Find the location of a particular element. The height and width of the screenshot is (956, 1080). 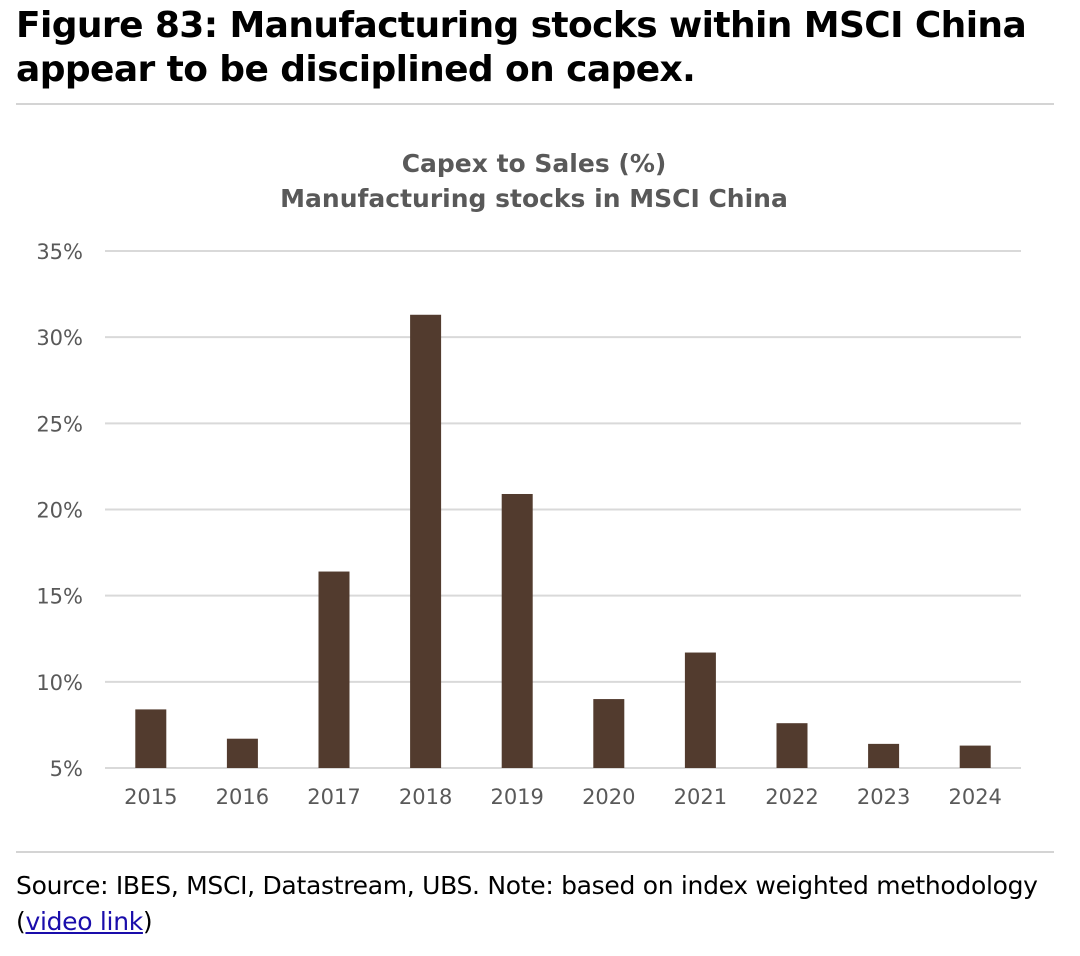

x-tick-label: 2020 is located at coordinates (608, 797).